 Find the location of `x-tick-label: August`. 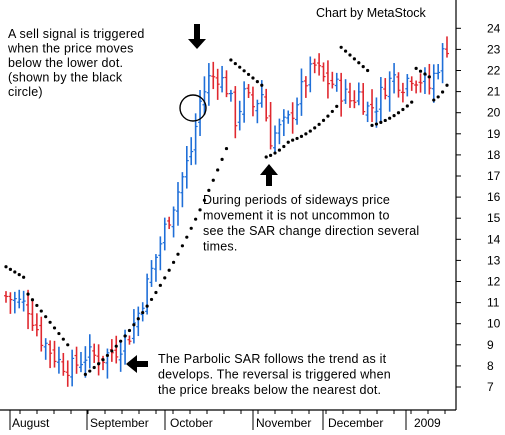

x-tick-label: August is located at coordinates (31, 423).